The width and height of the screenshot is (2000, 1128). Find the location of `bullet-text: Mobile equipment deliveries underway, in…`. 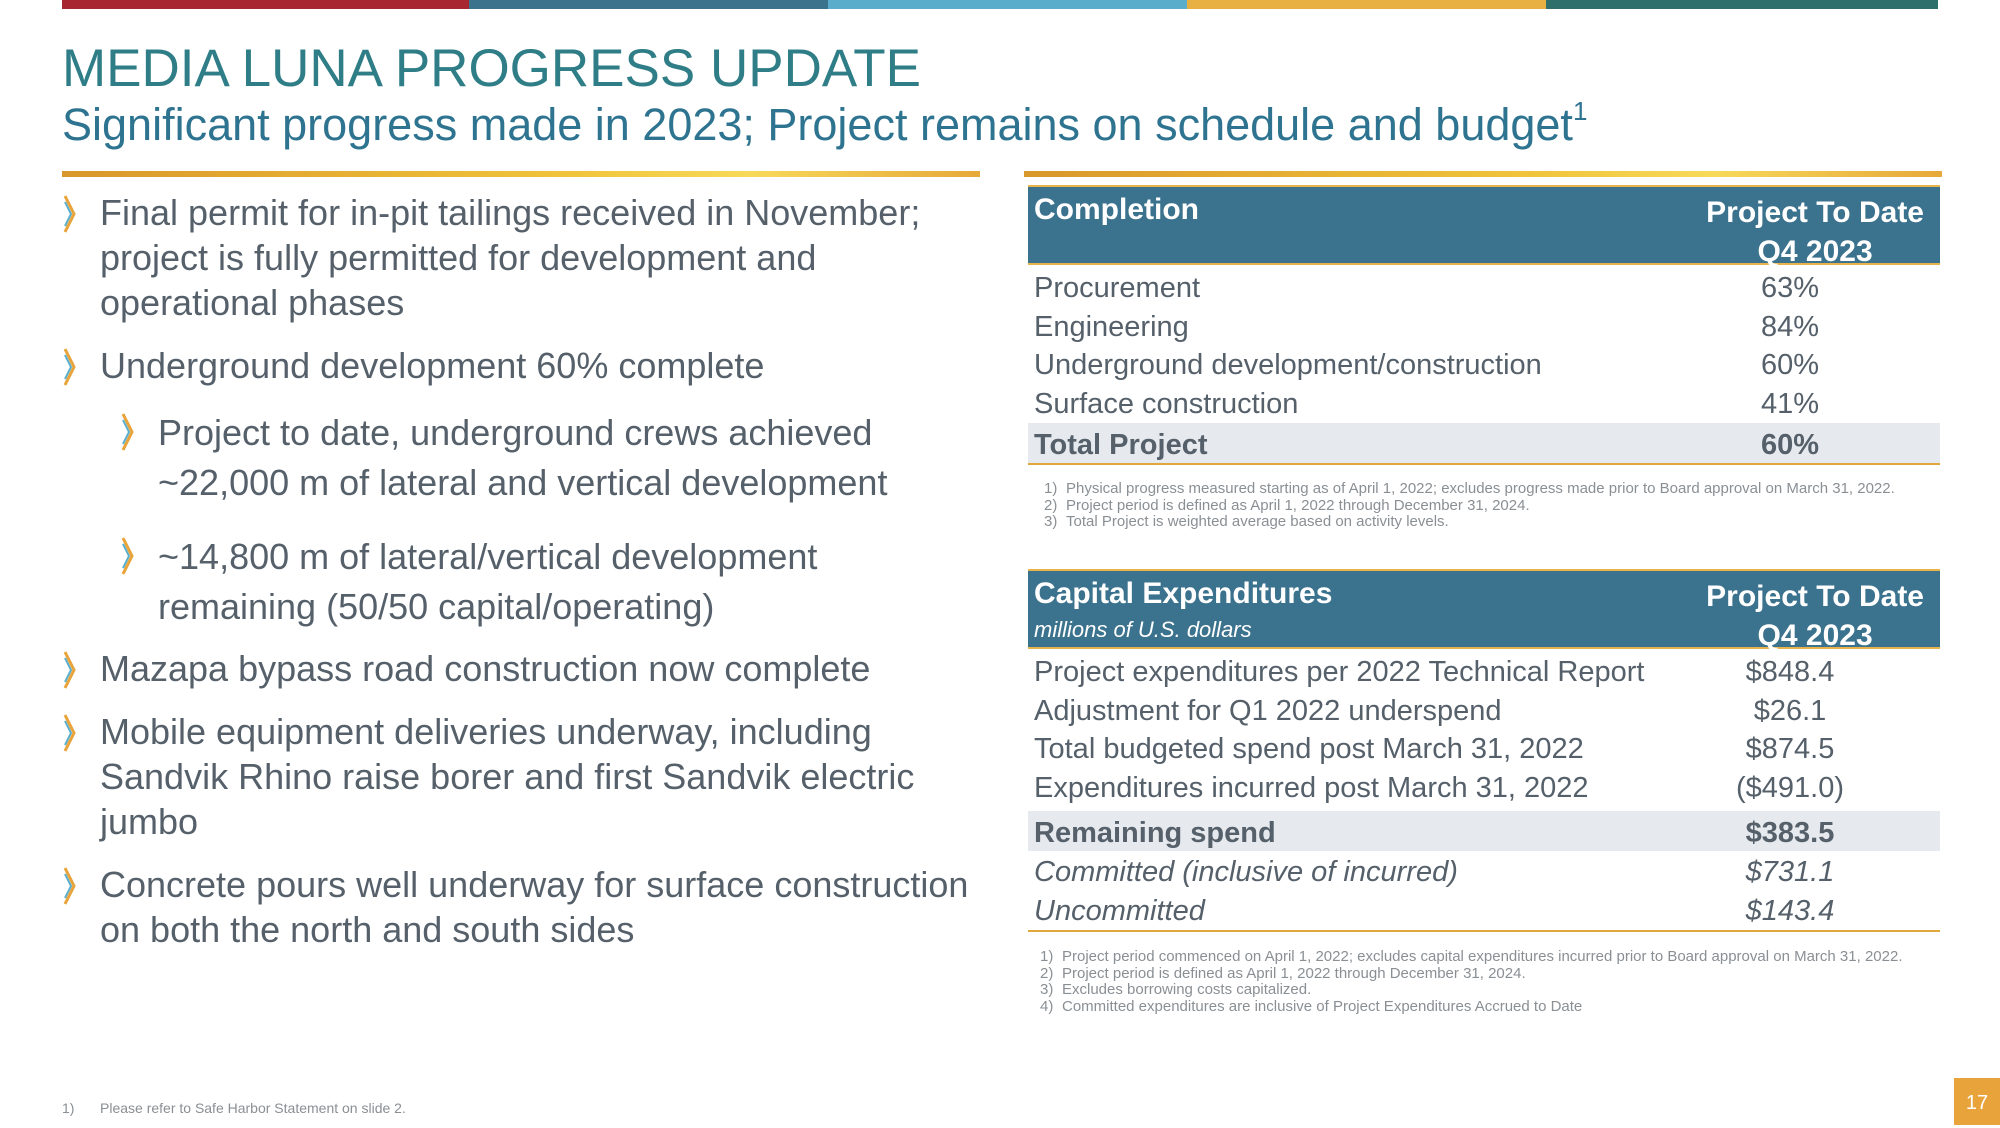

bullet-text: Mobile equipment deliveries underway, in… is located at coordinates (507, 776).